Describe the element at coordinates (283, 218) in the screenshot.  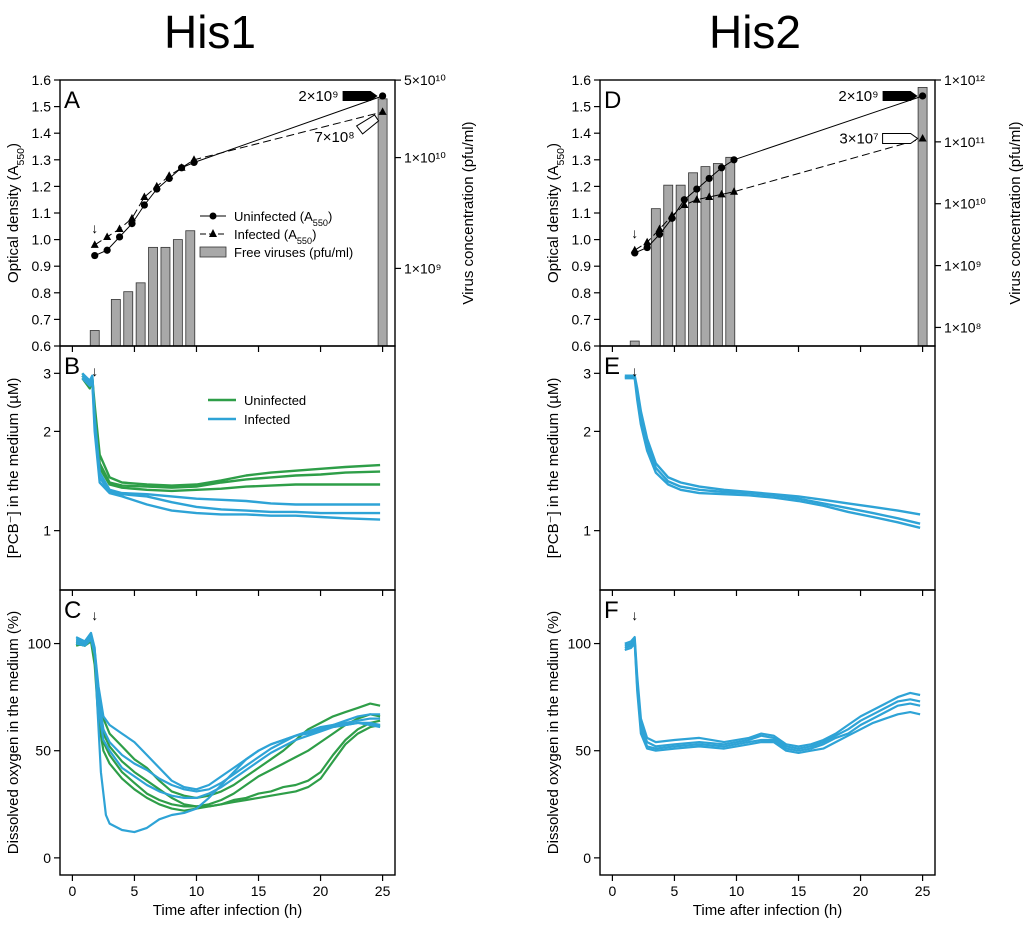
I see `legend-label-od-uninfected: Uninfected (A550)` at that location.